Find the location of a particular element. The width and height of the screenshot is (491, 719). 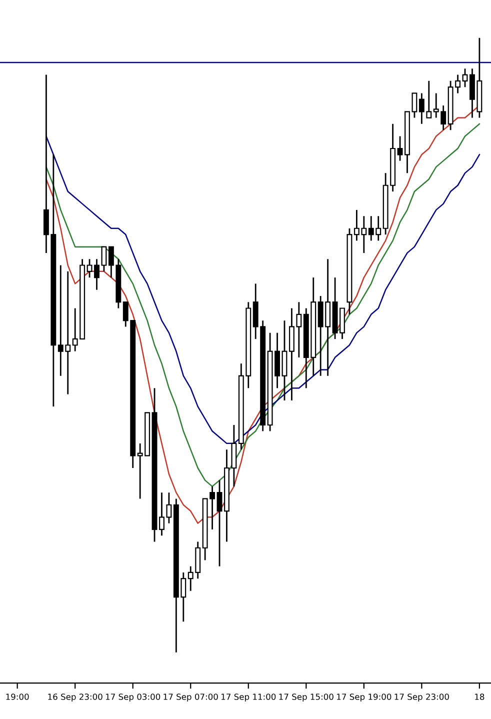

x-tick-label: 17 Sep 23:00 is located at coordinates (421, 698).